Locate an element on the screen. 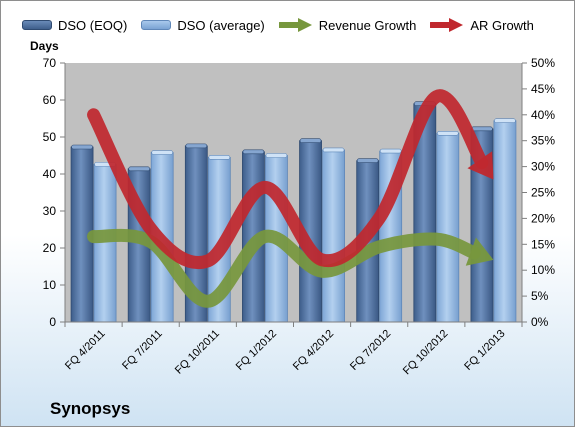 The image size is (575, 427). legend-swatch-dso-average is located at coordinates (156, 25).